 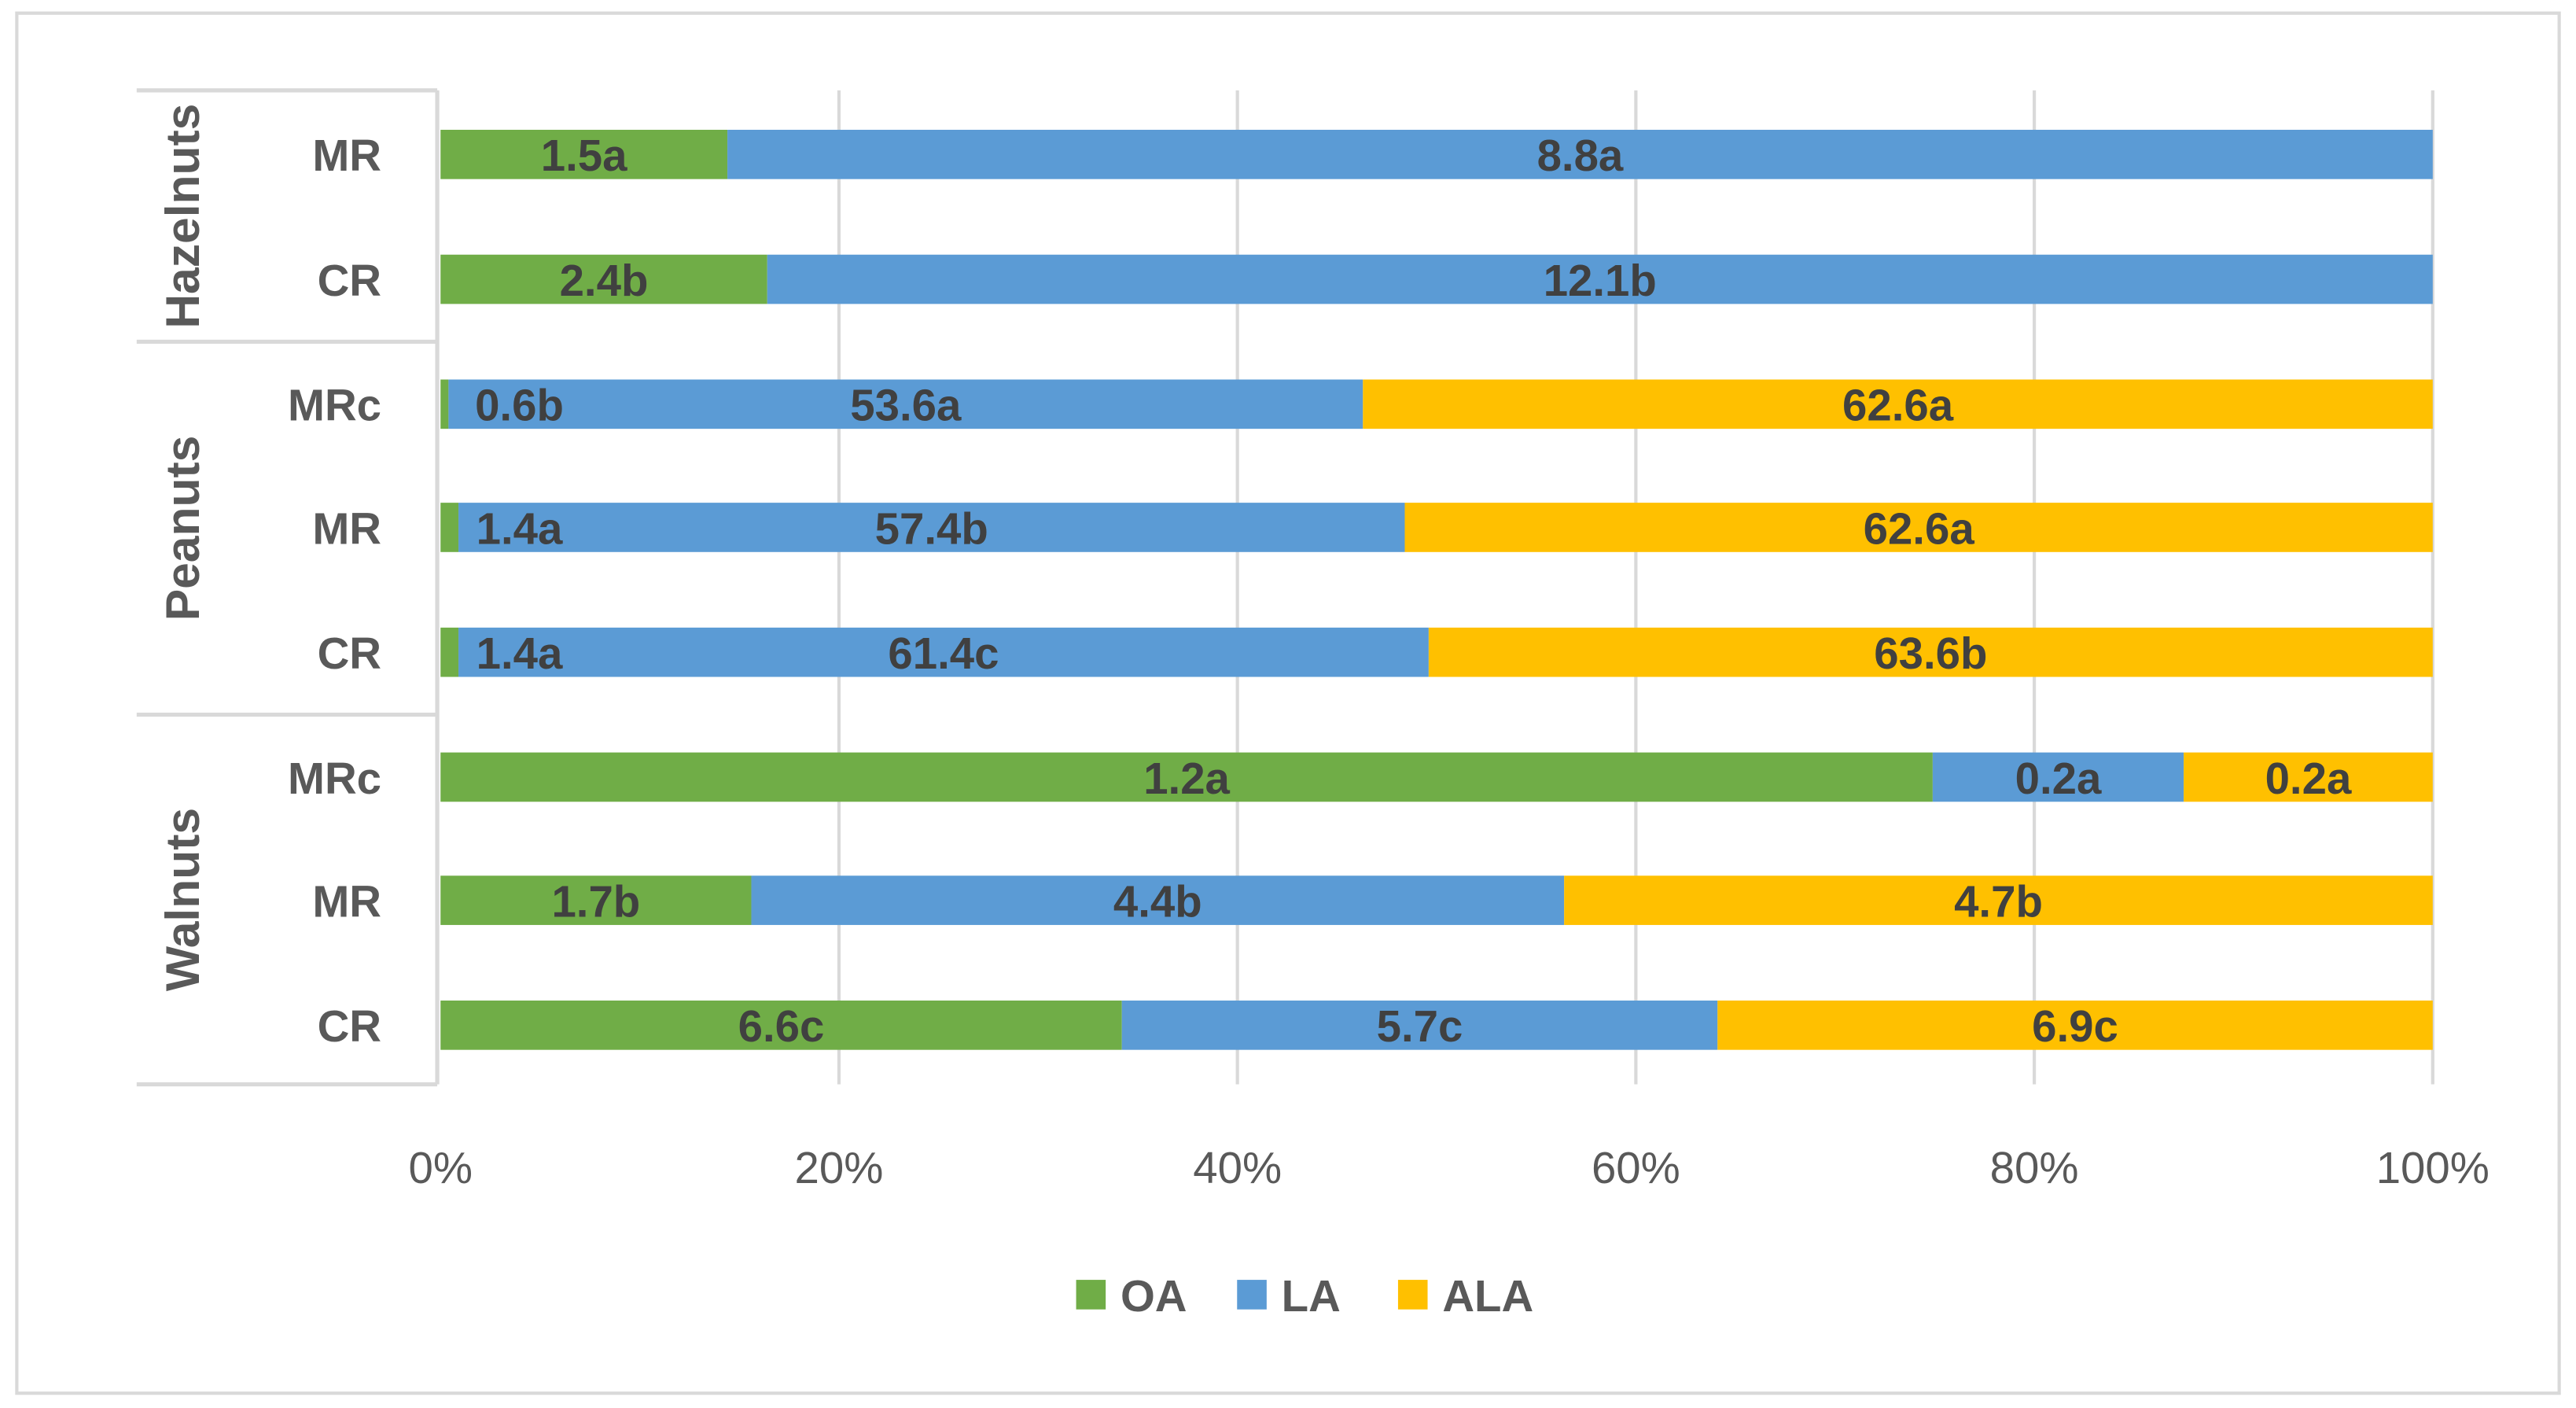 I want to click on data-label: 6.6c, so click(x=782, y=1026).